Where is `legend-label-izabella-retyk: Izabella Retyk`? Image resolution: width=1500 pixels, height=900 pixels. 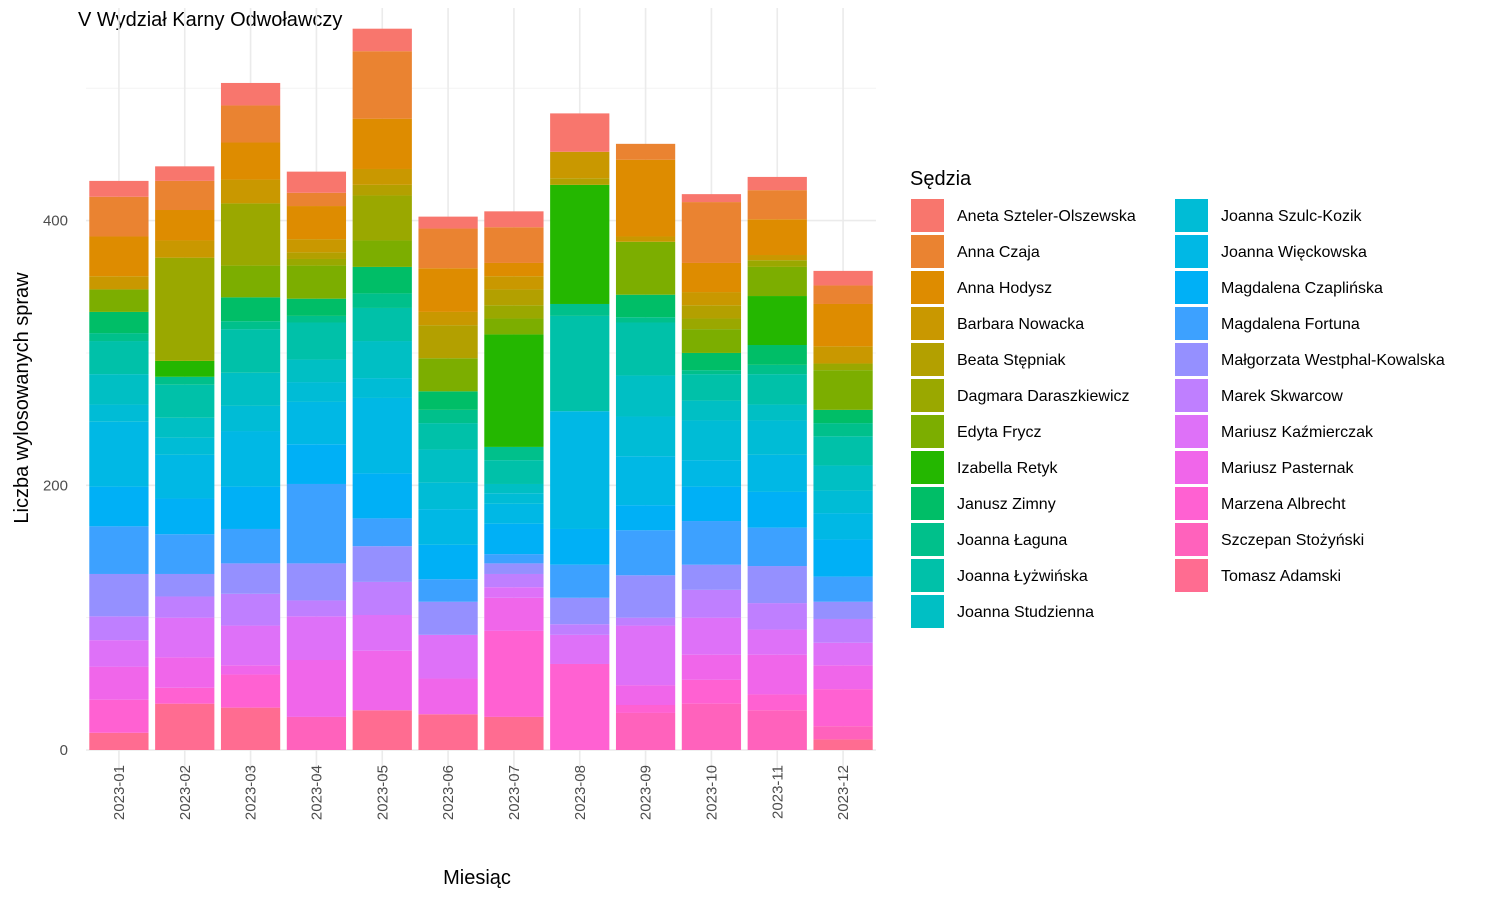 legend-label-izabella-retyk: Izabella Retyk is located at coordinates (1007, 468).